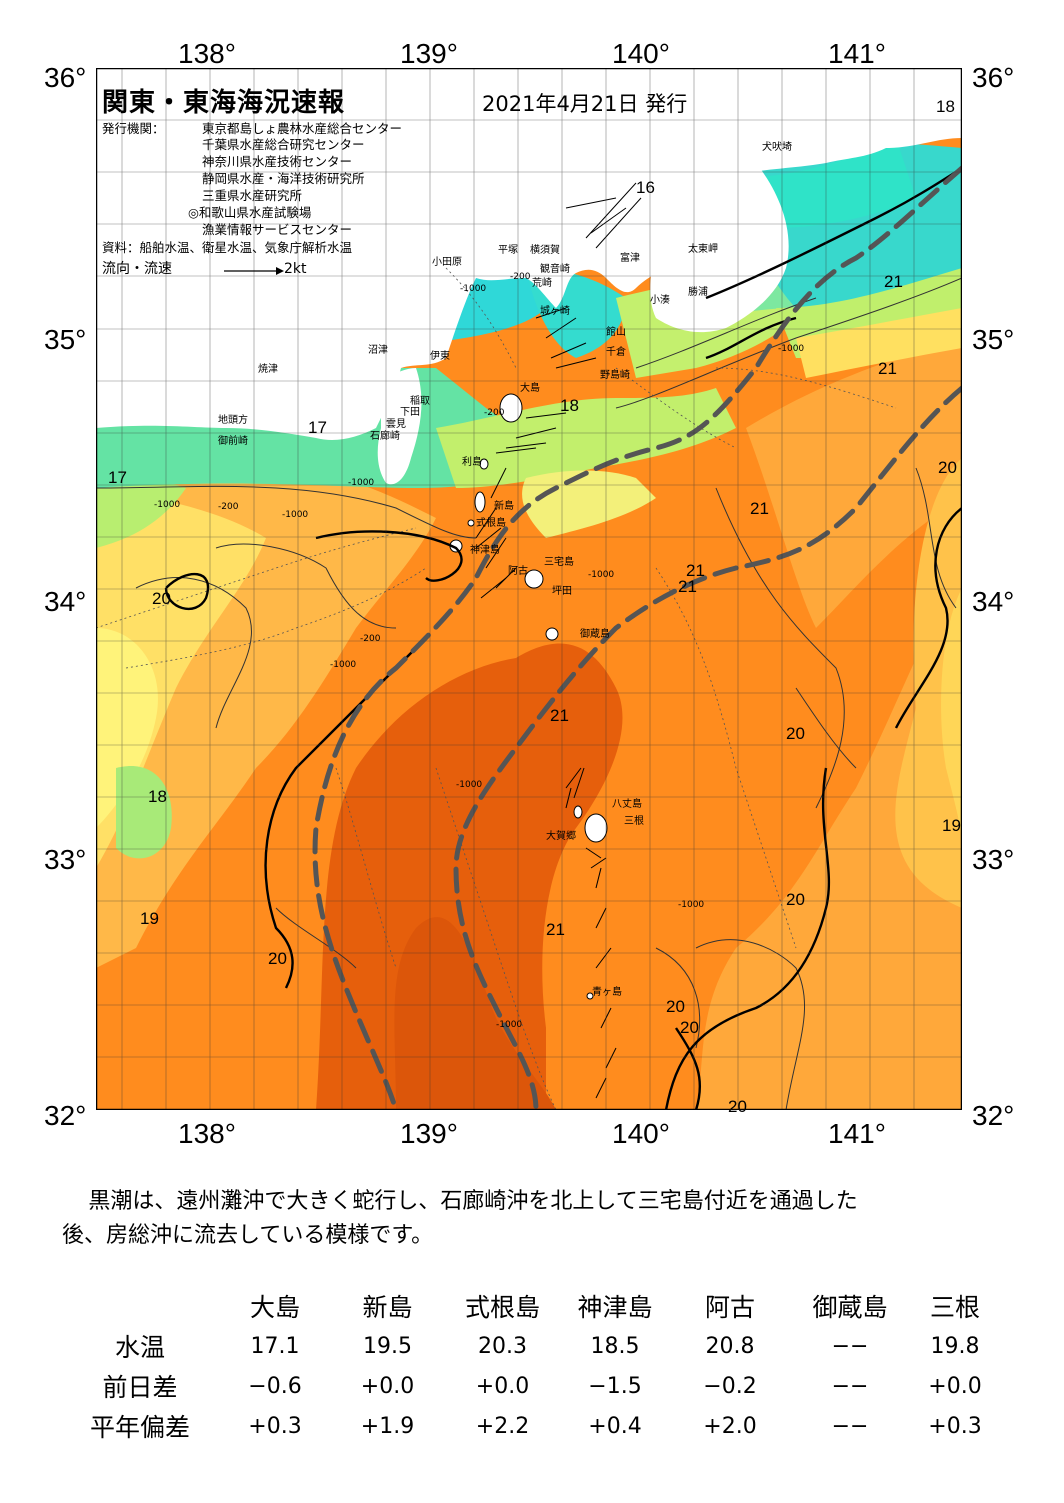 The width and height of the screenshot is (1064, 1503). What do you see at coordinates (144, 812) in the screenshot?
I see `sst-band-18b-west` at bounding box center [144, 812].